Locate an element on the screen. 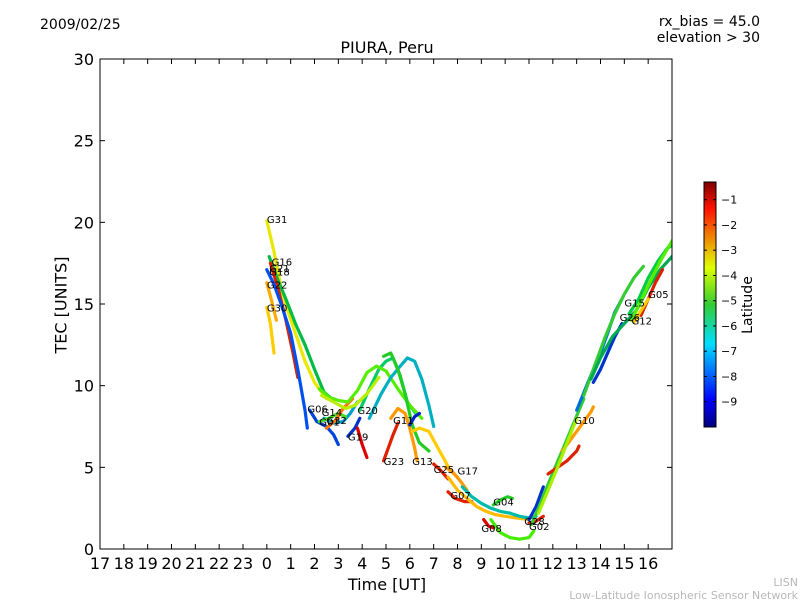 The height and width of the screenshot is (600, 800). series-line-g05 is located at coordinates (650, 279).